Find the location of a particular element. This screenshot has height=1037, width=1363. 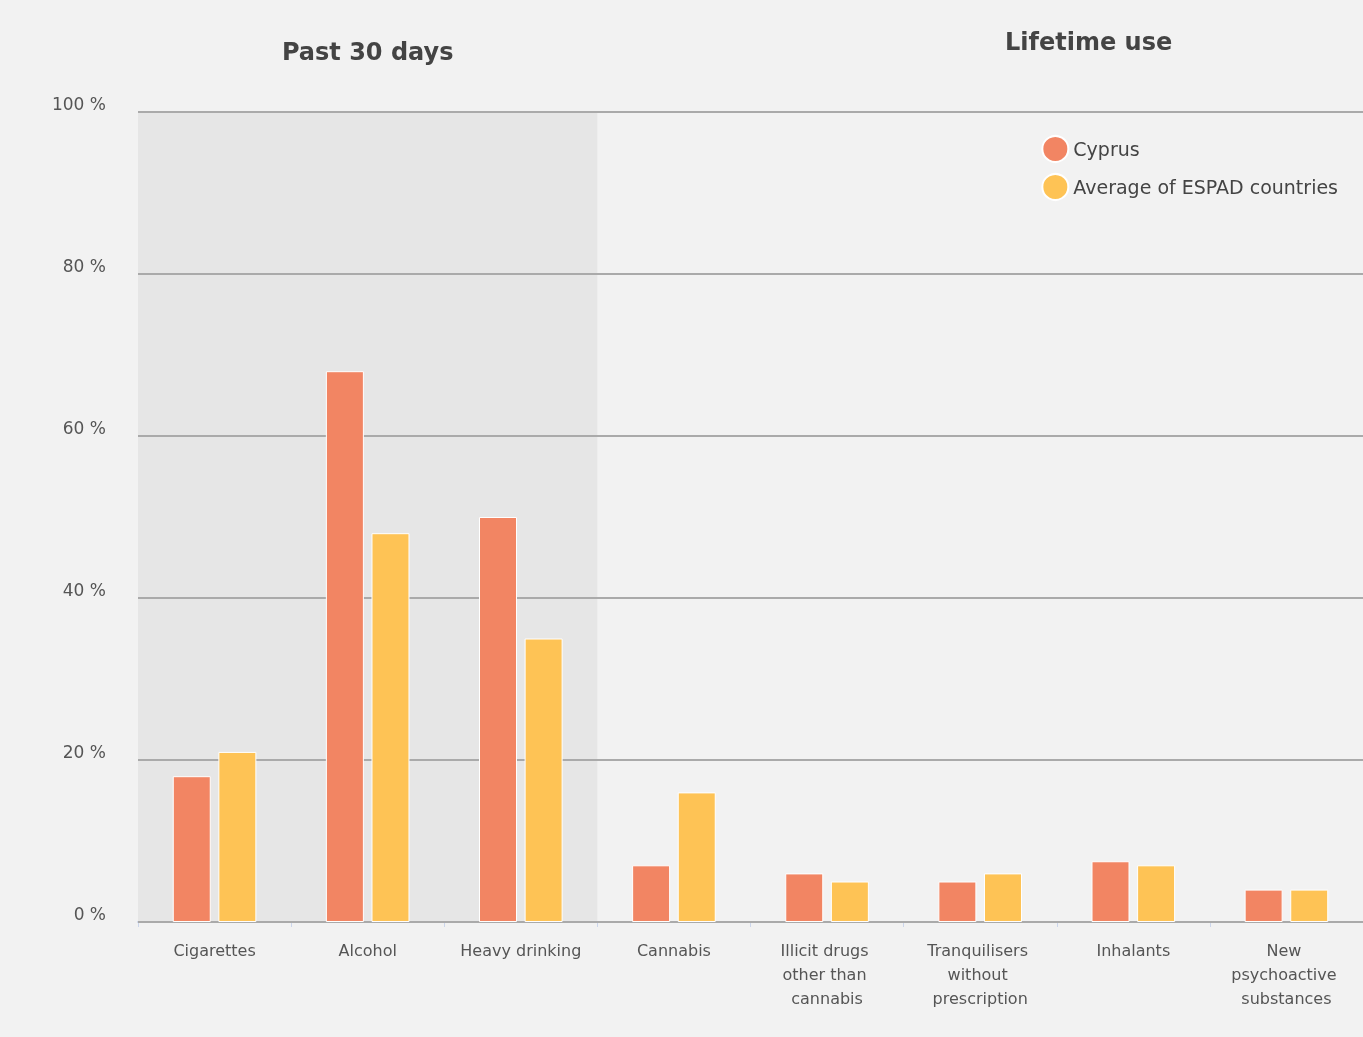

legend-label: Cyprus is located at coordinates (1106, 149).